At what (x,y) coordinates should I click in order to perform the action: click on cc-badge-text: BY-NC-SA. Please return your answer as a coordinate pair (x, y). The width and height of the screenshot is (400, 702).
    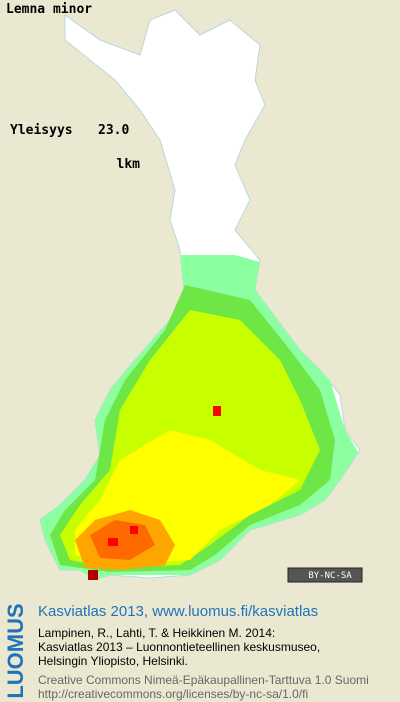
    Looking at the image, I should click on (330, 576).